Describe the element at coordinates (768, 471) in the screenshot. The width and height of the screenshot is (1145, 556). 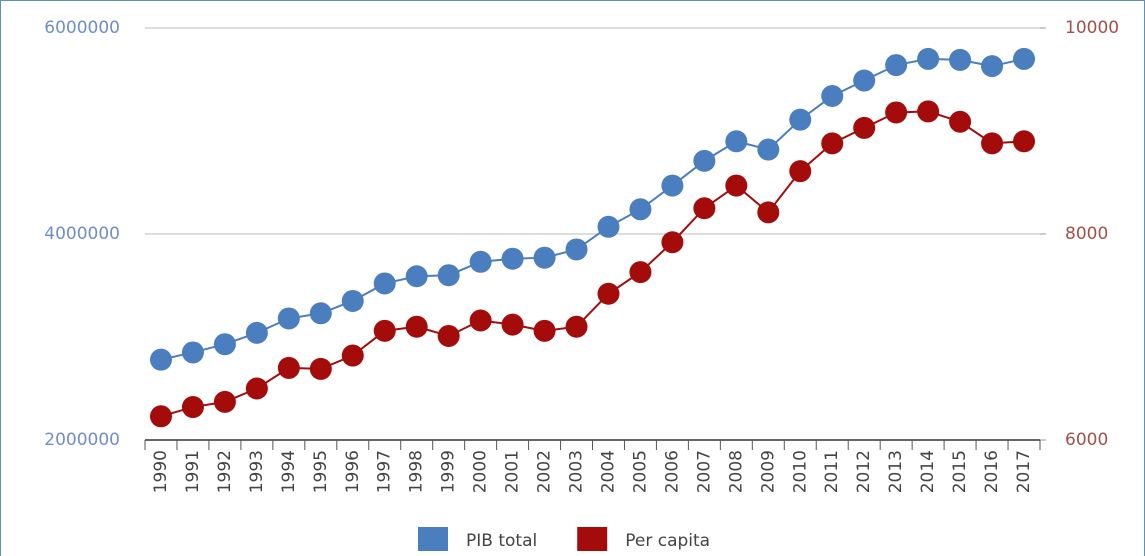
I see `x-tick-label: 2009` at that location.